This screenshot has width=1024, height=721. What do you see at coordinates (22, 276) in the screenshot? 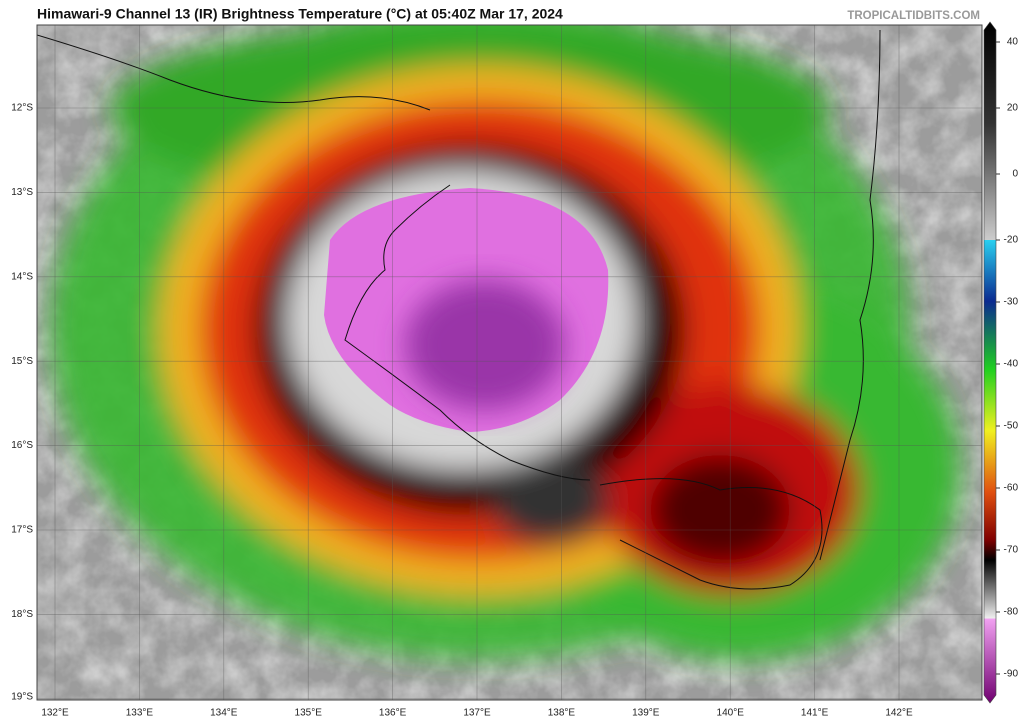
I see `lat-label: 14°S` at bounding box center [22, 276].